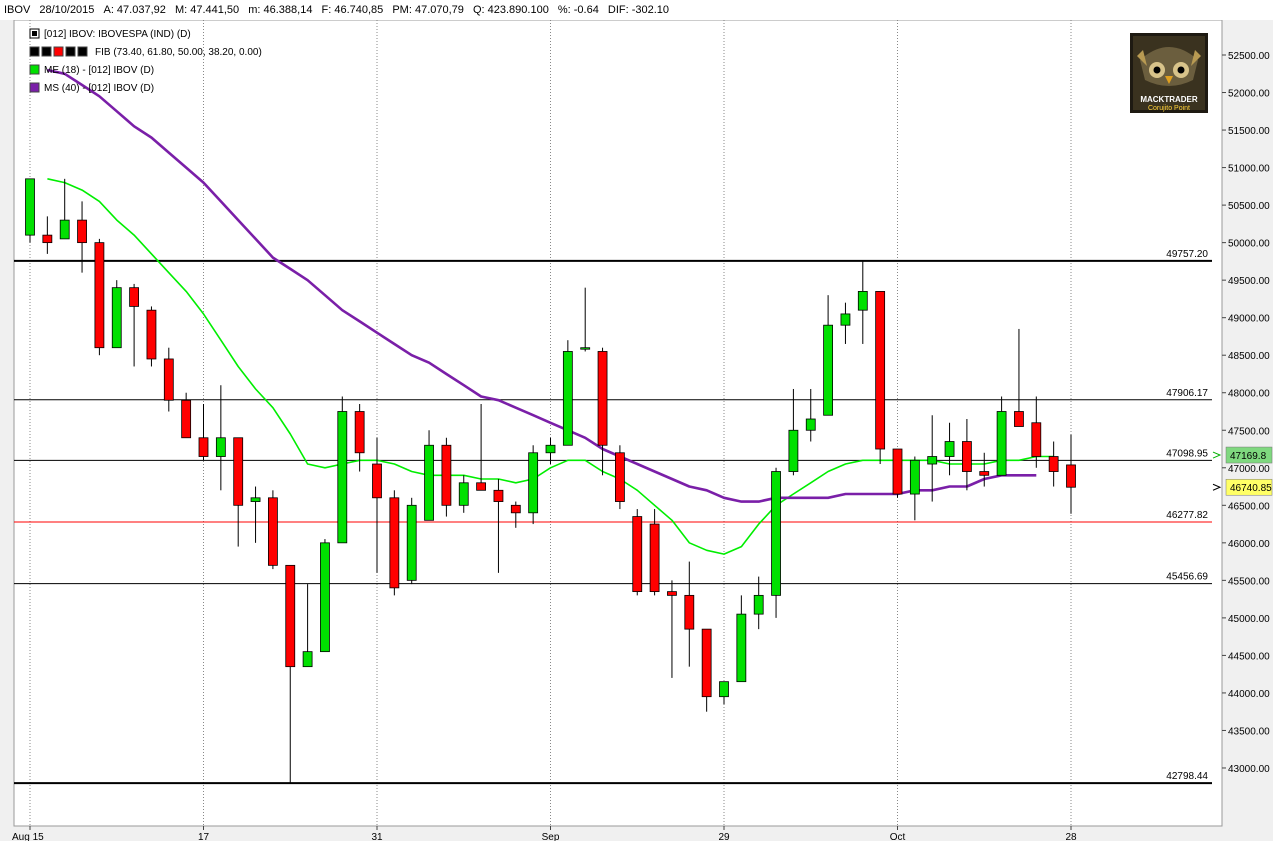  What do you see at coordinates (1249, 206) in the screenshot?
I see `y-tick-label: 50500.00` at bounding box center [1249, 206].